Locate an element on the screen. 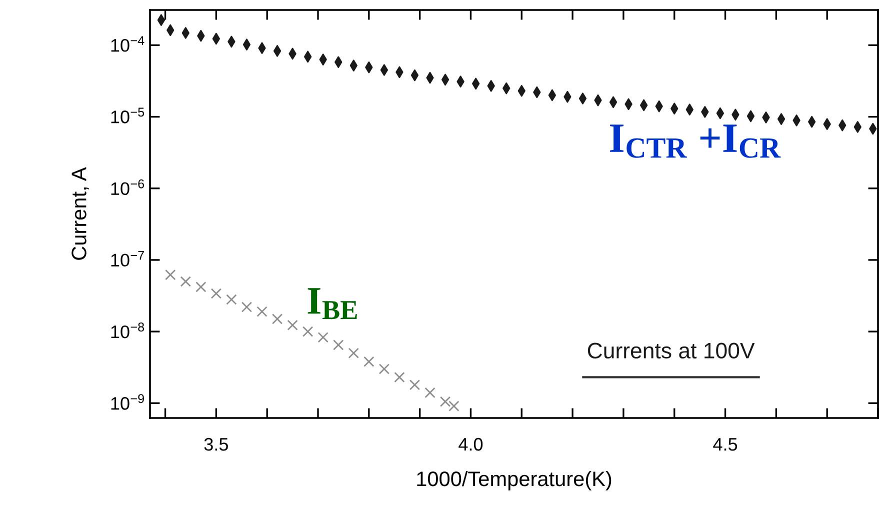  y-tick-label: 10$^{−9}$ is located at coordinates (127, 402).